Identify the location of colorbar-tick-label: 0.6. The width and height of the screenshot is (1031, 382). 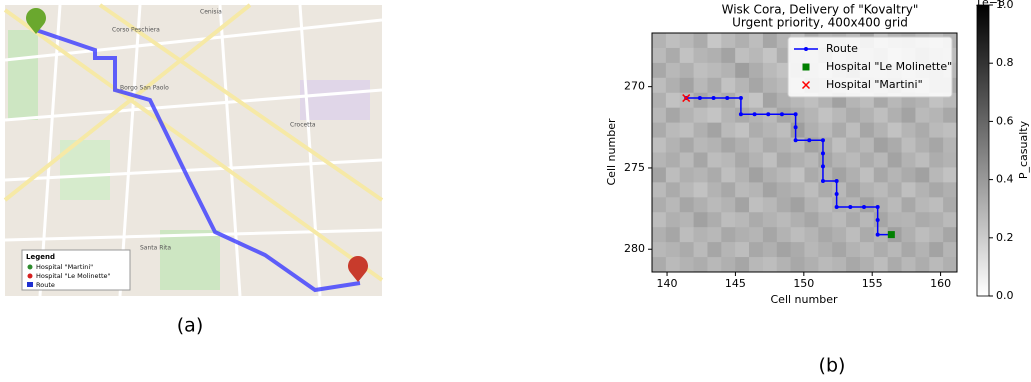
(1005, 120).